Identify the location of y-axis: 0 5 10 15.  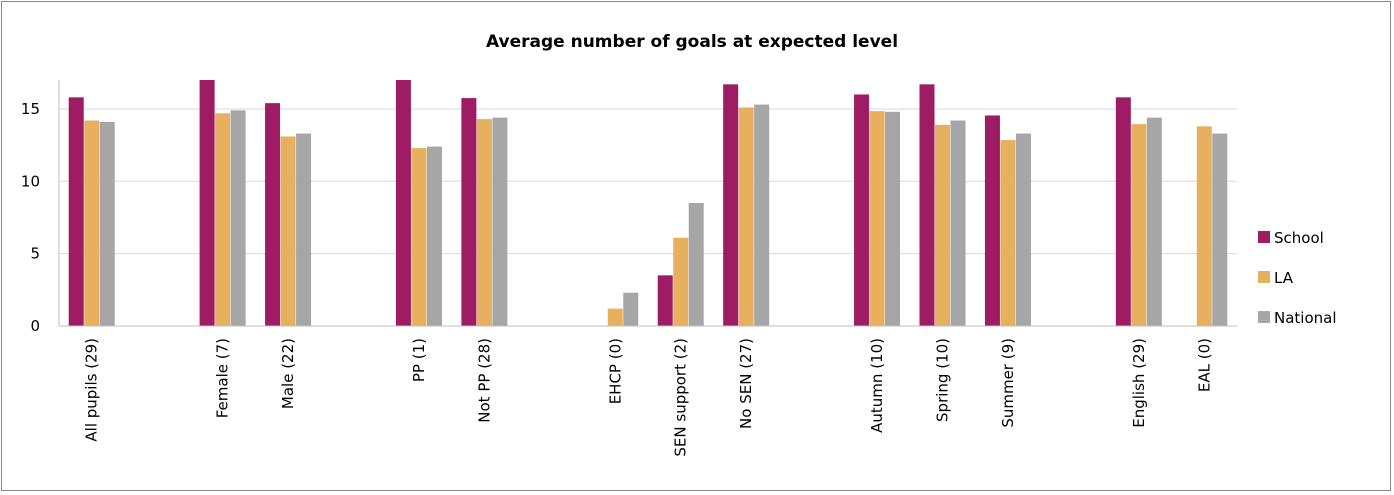
(40, 207).